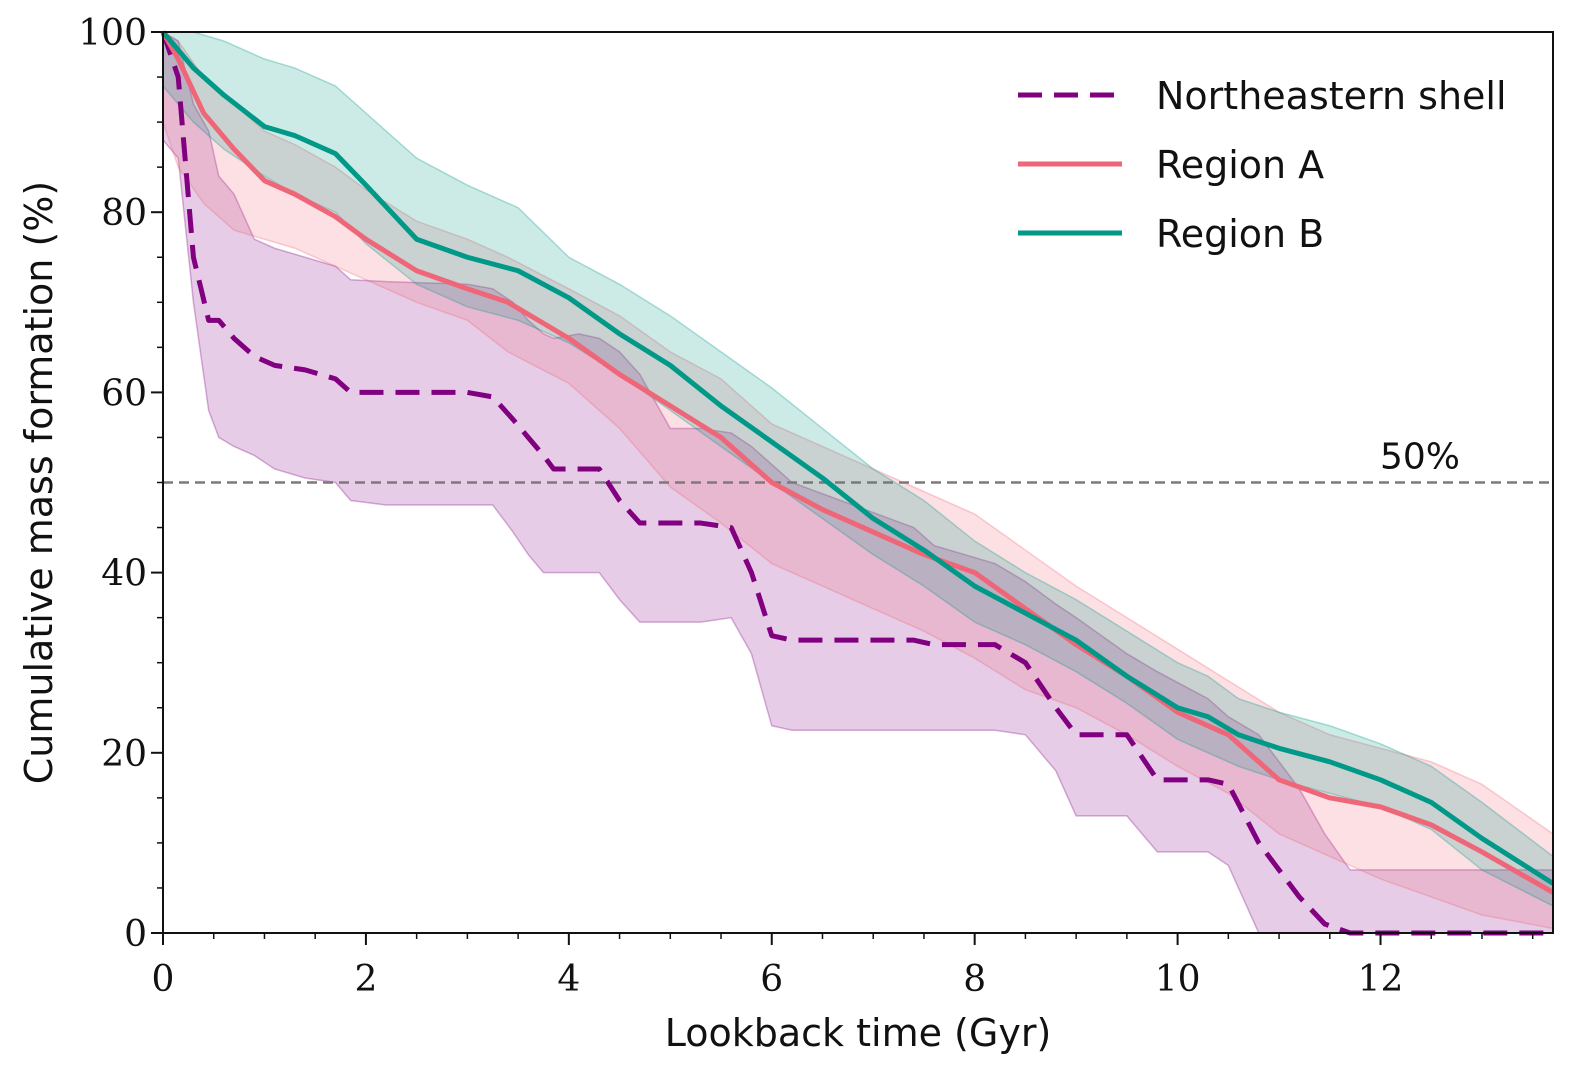  I want to click on y-tick-label: 80, so click(124, 213).